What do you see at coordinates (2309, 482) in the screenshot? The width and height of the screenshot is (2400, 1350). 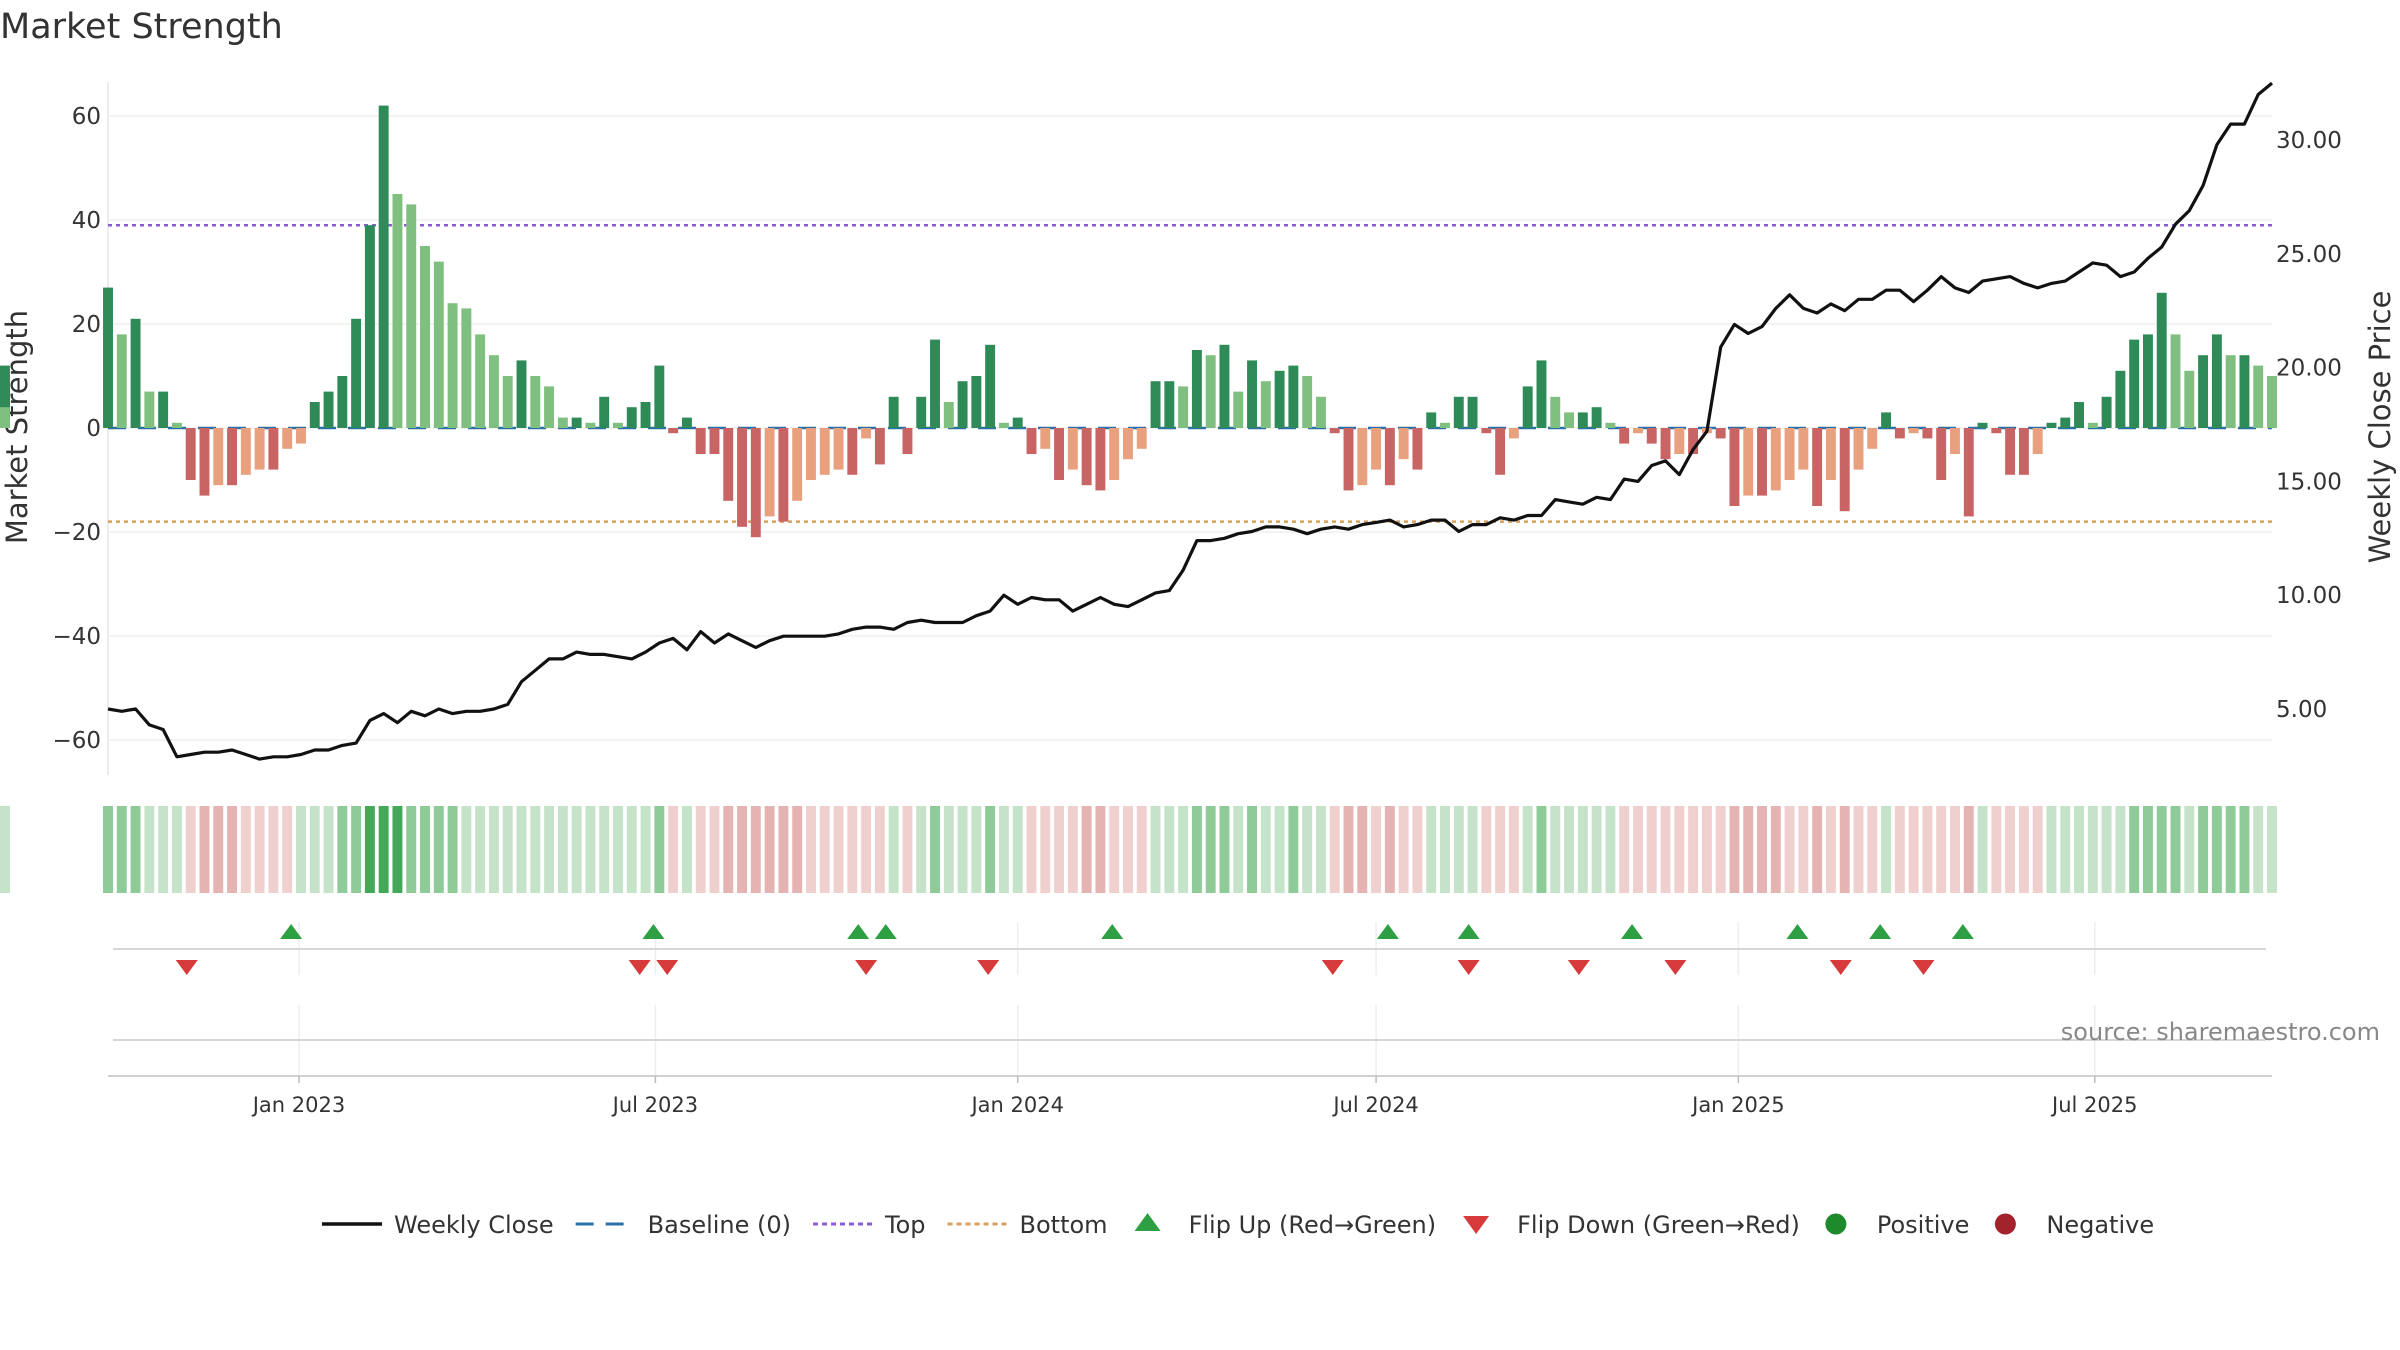 I see `y2-tick-label: 15.00` at bounding box center [2309, 482].